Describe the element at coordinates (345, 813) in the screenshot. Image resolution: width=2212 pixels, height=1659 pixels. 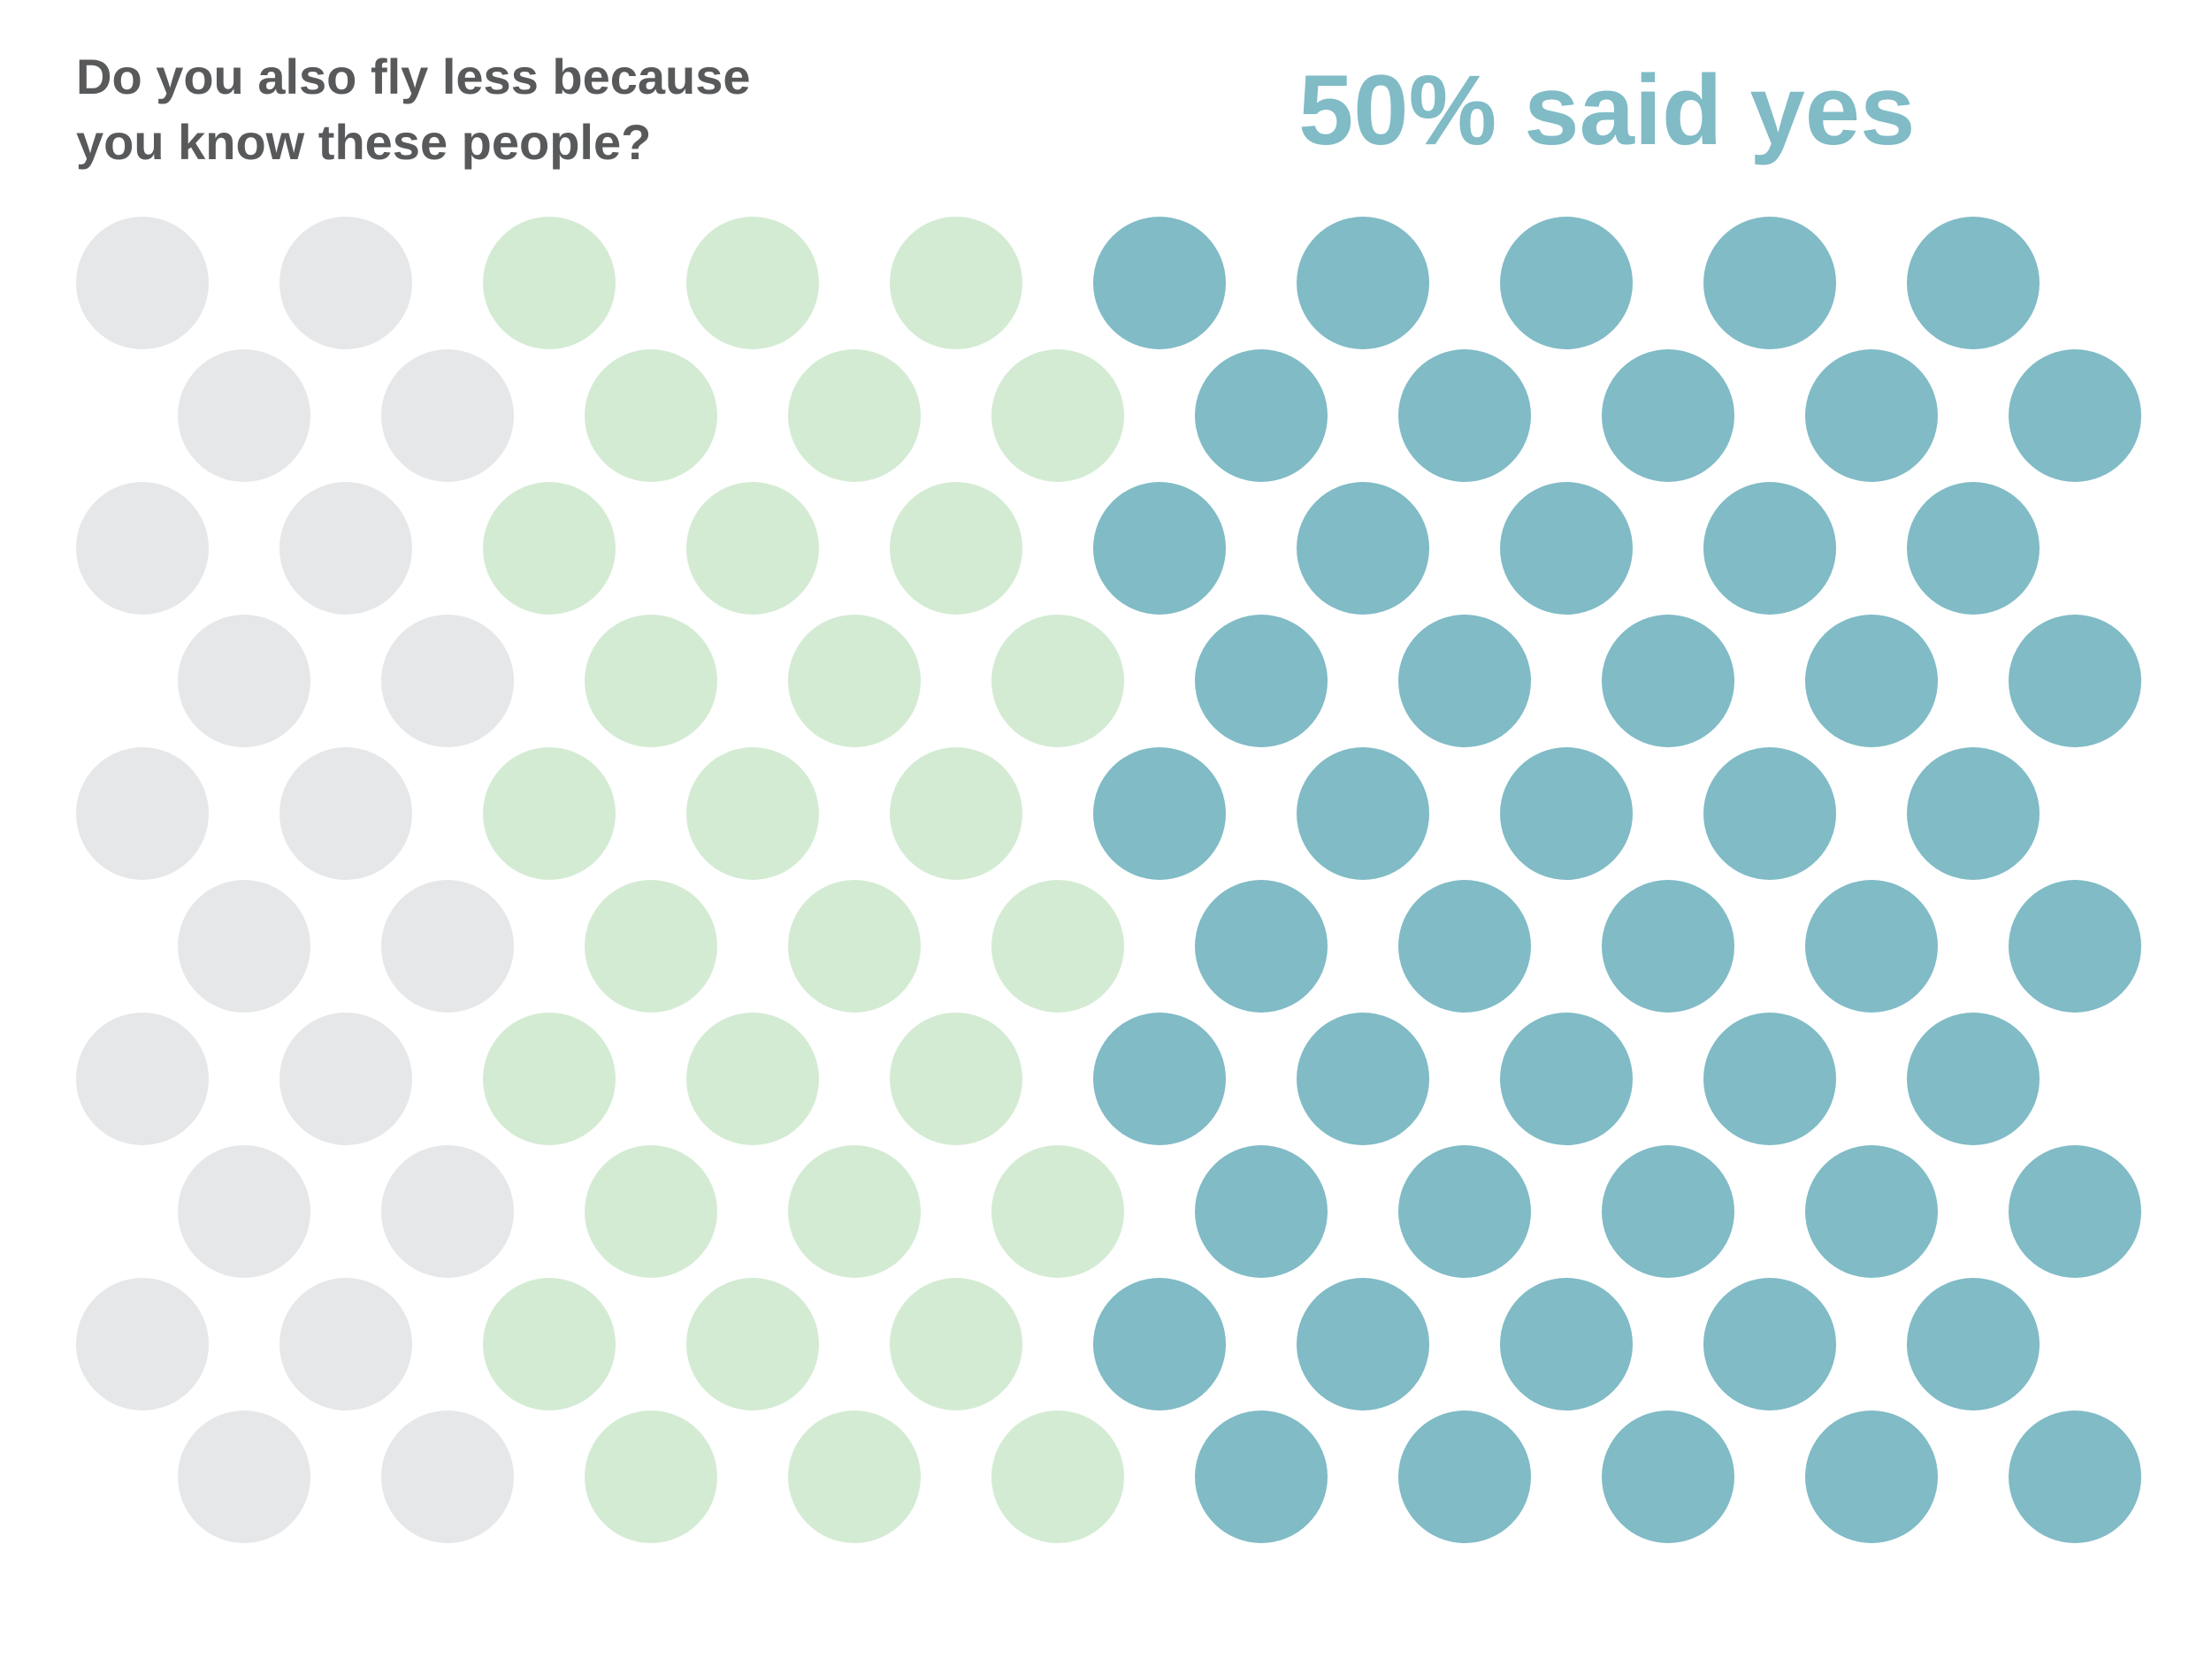
I see `dot-r5-c2` at that location.